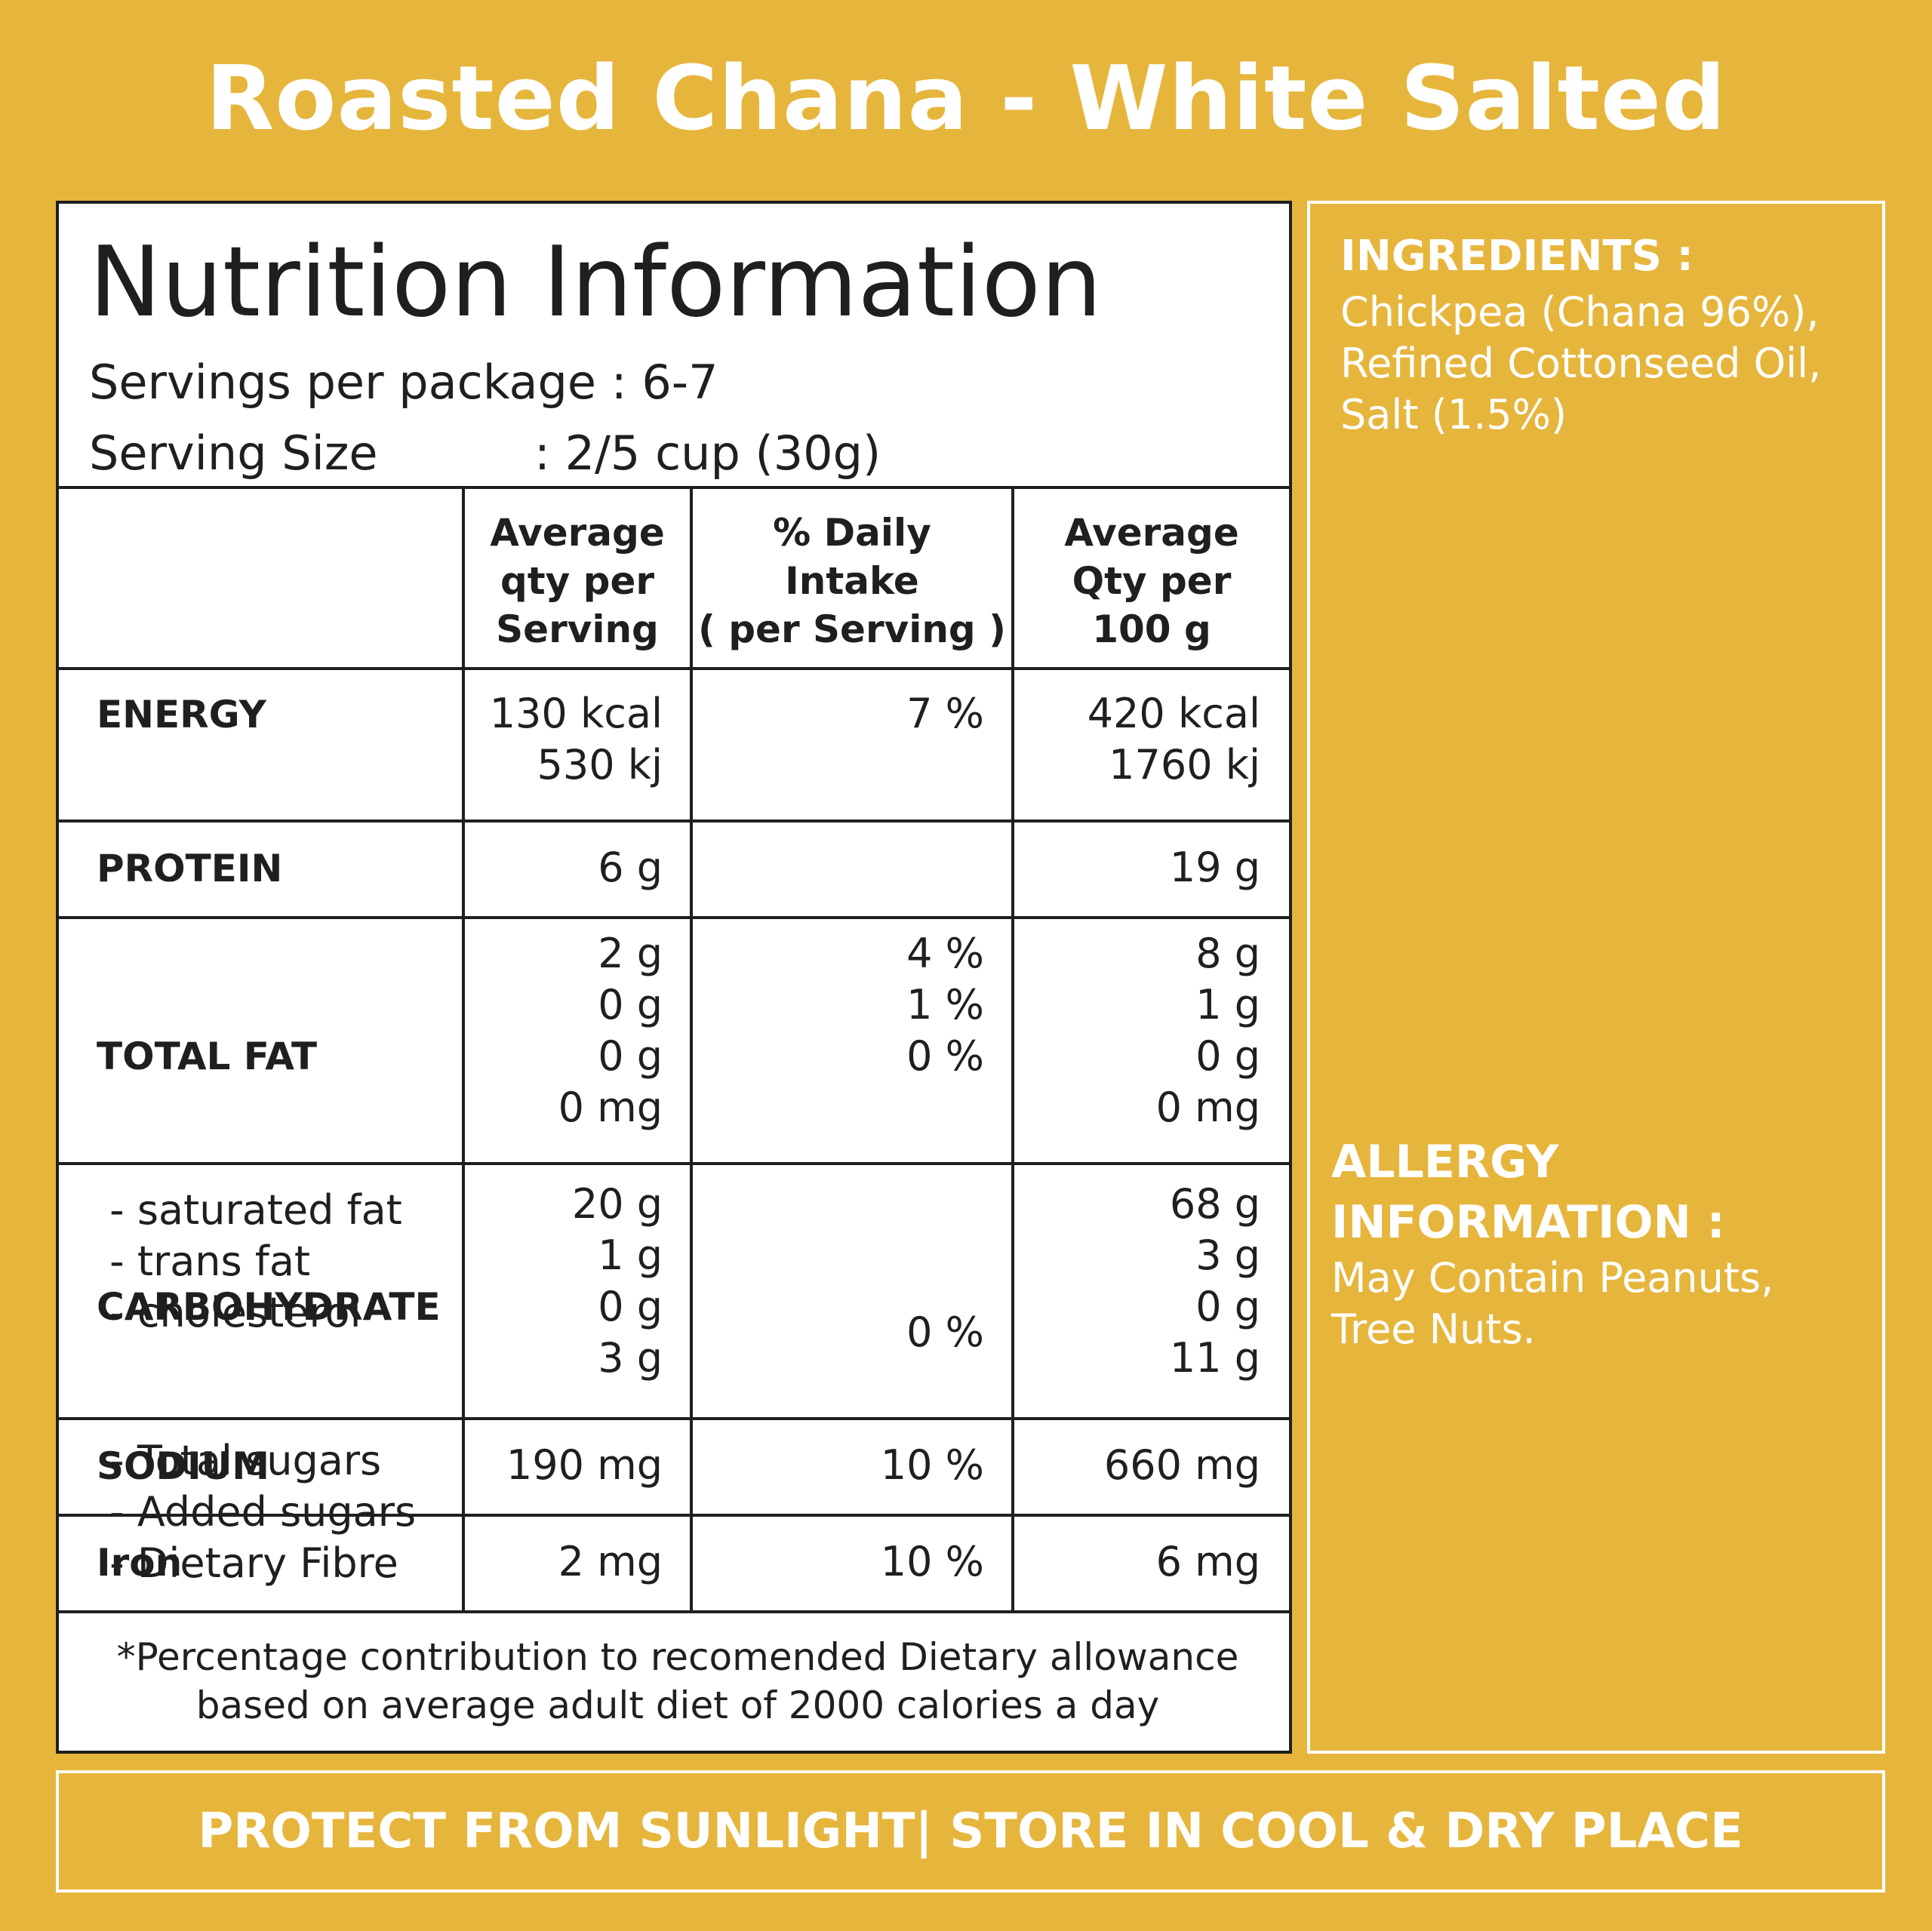 This screenshot has height=1931, width=1932. What do you see at coordinates (183, 1466) in the screenshot?
I see `nutrient-name: SODIUM` at bounding box center [183, 1466].